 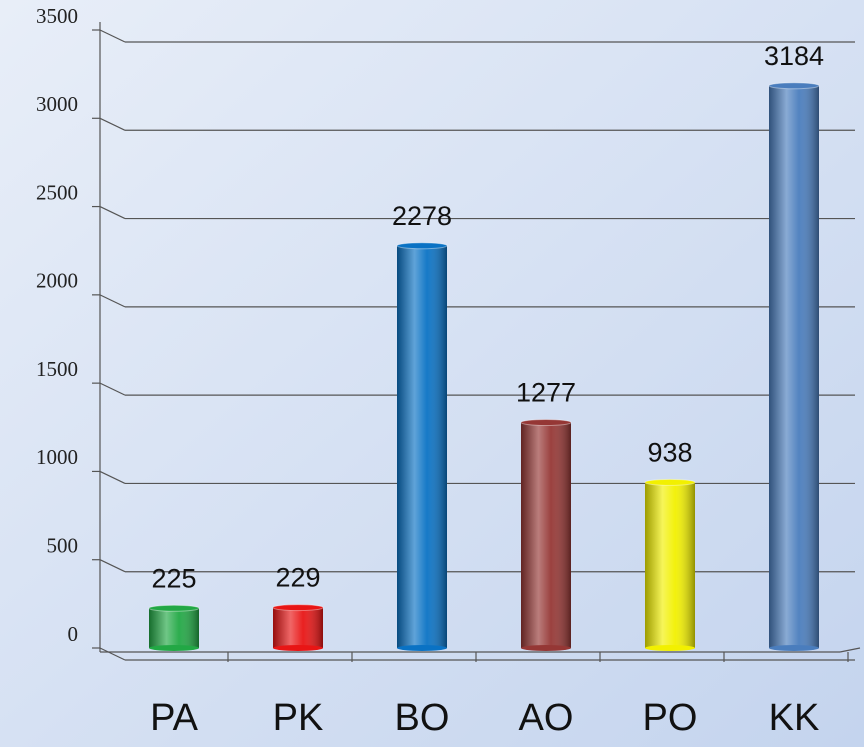 I want to click on y-tick-label: 3000, so click(x=57, y=104).